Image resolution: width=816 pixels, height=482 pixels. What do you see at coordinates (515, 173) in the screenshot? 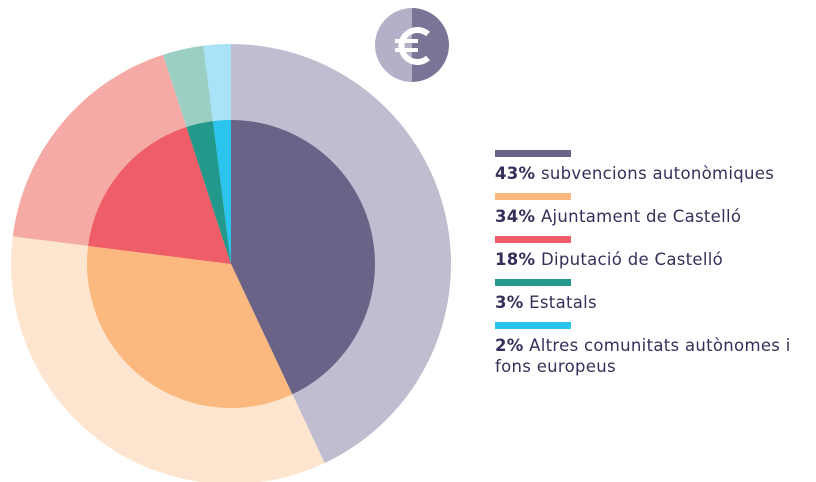
I see `legend-value: 43%` at bounding box center [515, 173].